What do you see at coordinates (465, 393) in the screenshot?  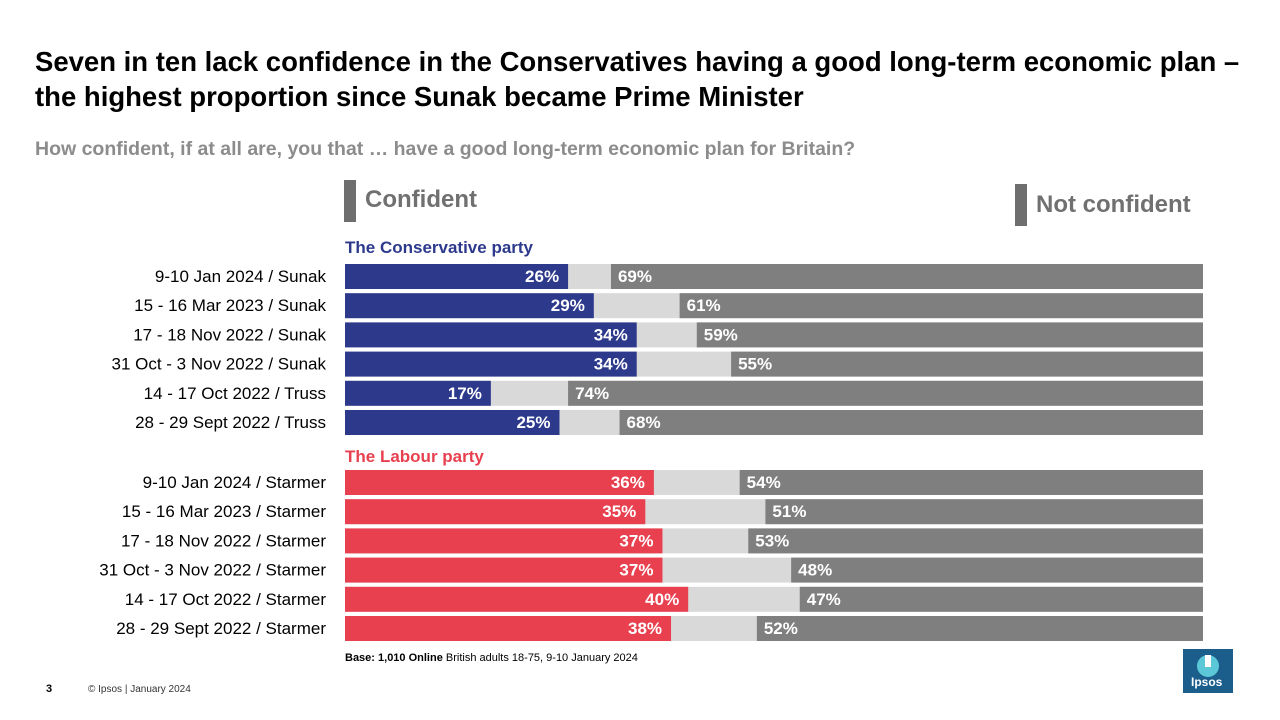 I see `value-confident-conservative-4: 17%` at bounding box center [465, 393].